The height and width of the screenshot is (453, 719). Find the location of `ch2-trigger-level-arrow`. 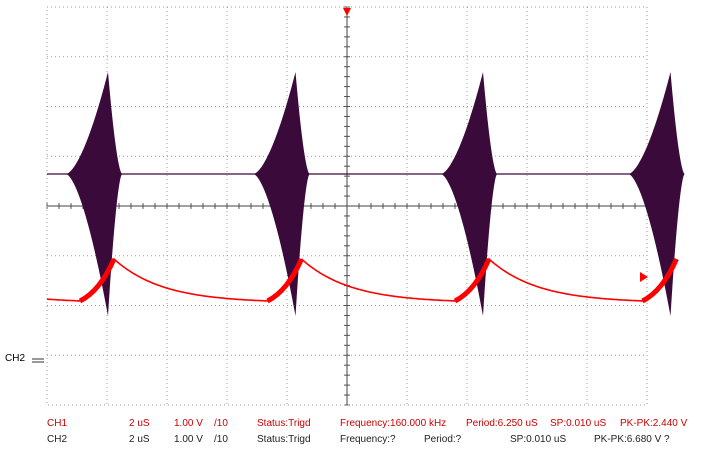

ch2-trigger-level-arrow is located at coordinates (644, 277).